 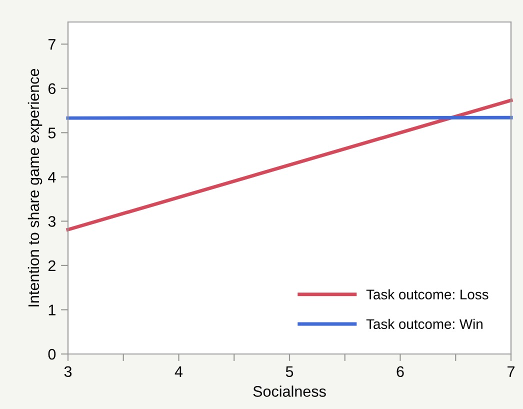 What do you see at coordinates (68, 372) in the screenshot?
I see `x-tick-label: 3` at bounding box center [68, 372].